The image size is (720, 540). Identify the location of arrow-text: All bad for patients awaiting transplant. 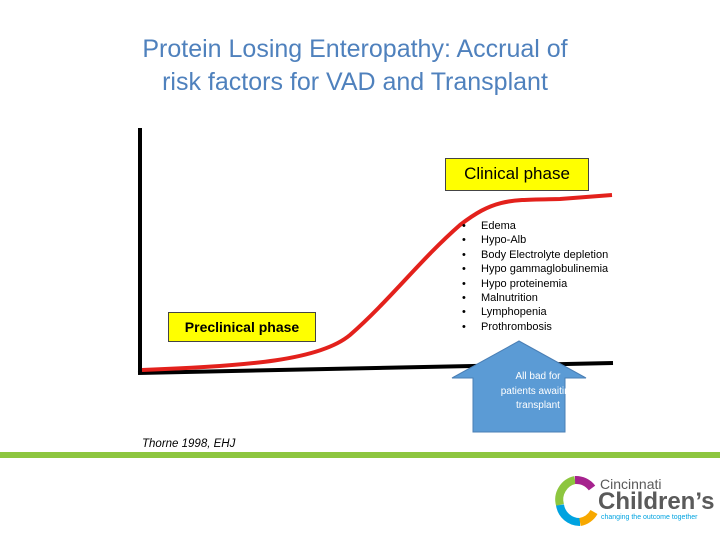
(538, 391).